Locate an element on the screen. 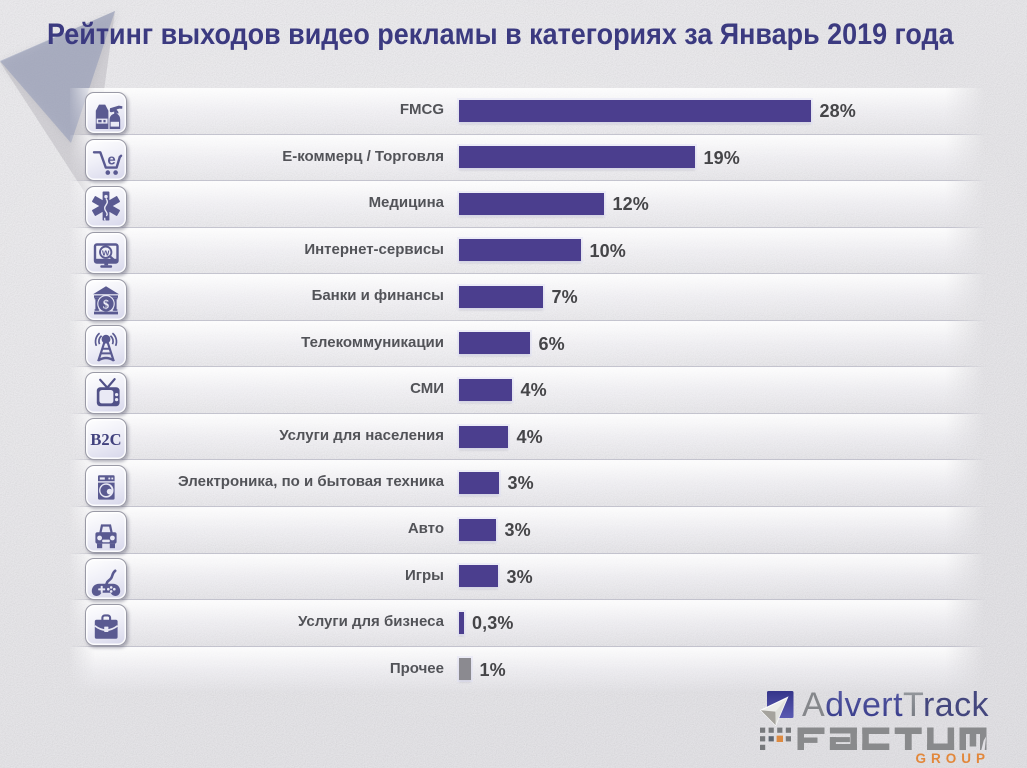  svg-text: e is located at coordinates (111, 159).